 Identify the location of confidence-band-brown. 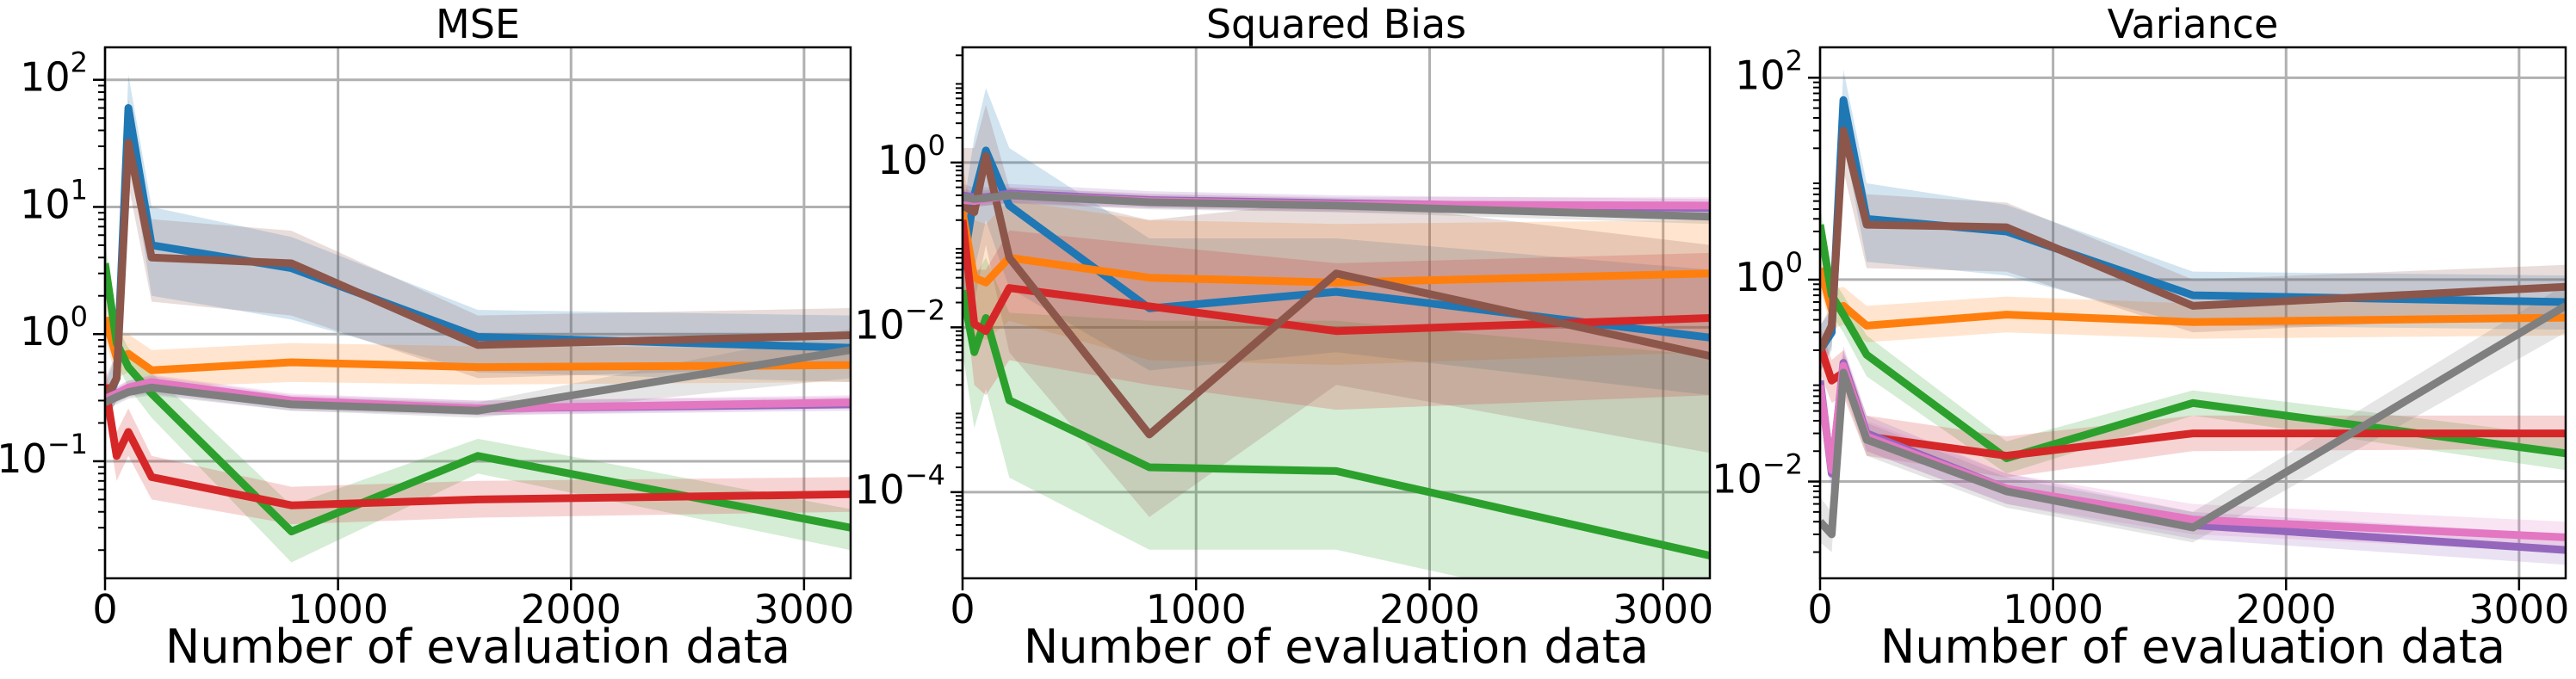
(2193, 236).